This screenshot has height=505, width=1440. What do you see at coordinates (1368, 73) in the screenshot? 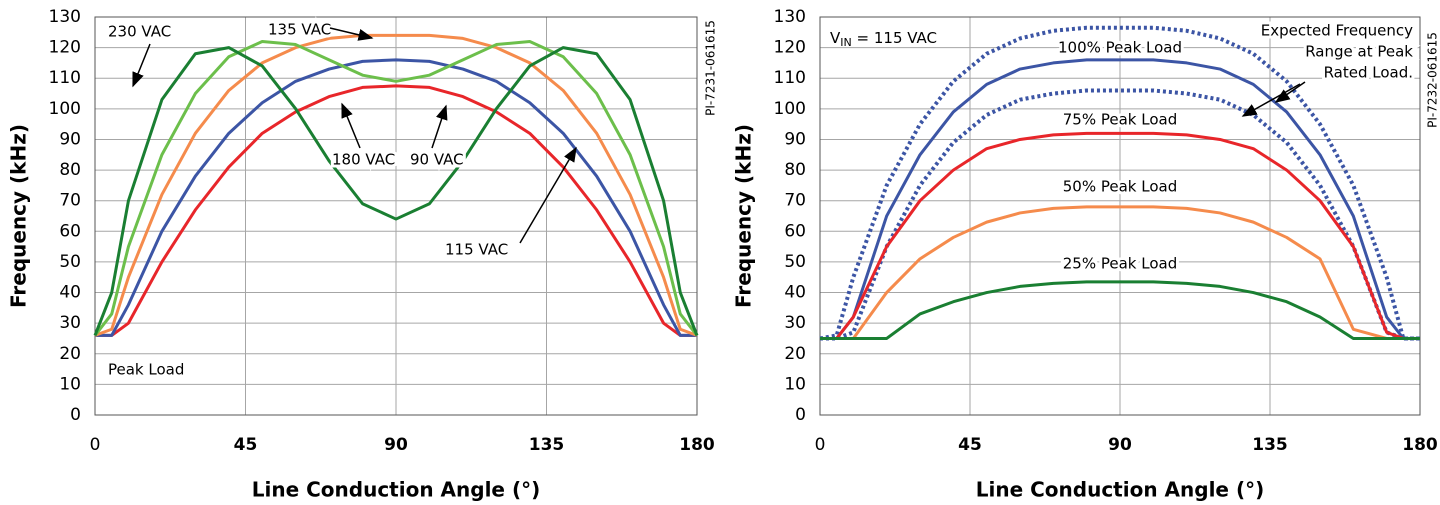
I see `range-note: Rated Load.` at bounding box center [1368, 73].